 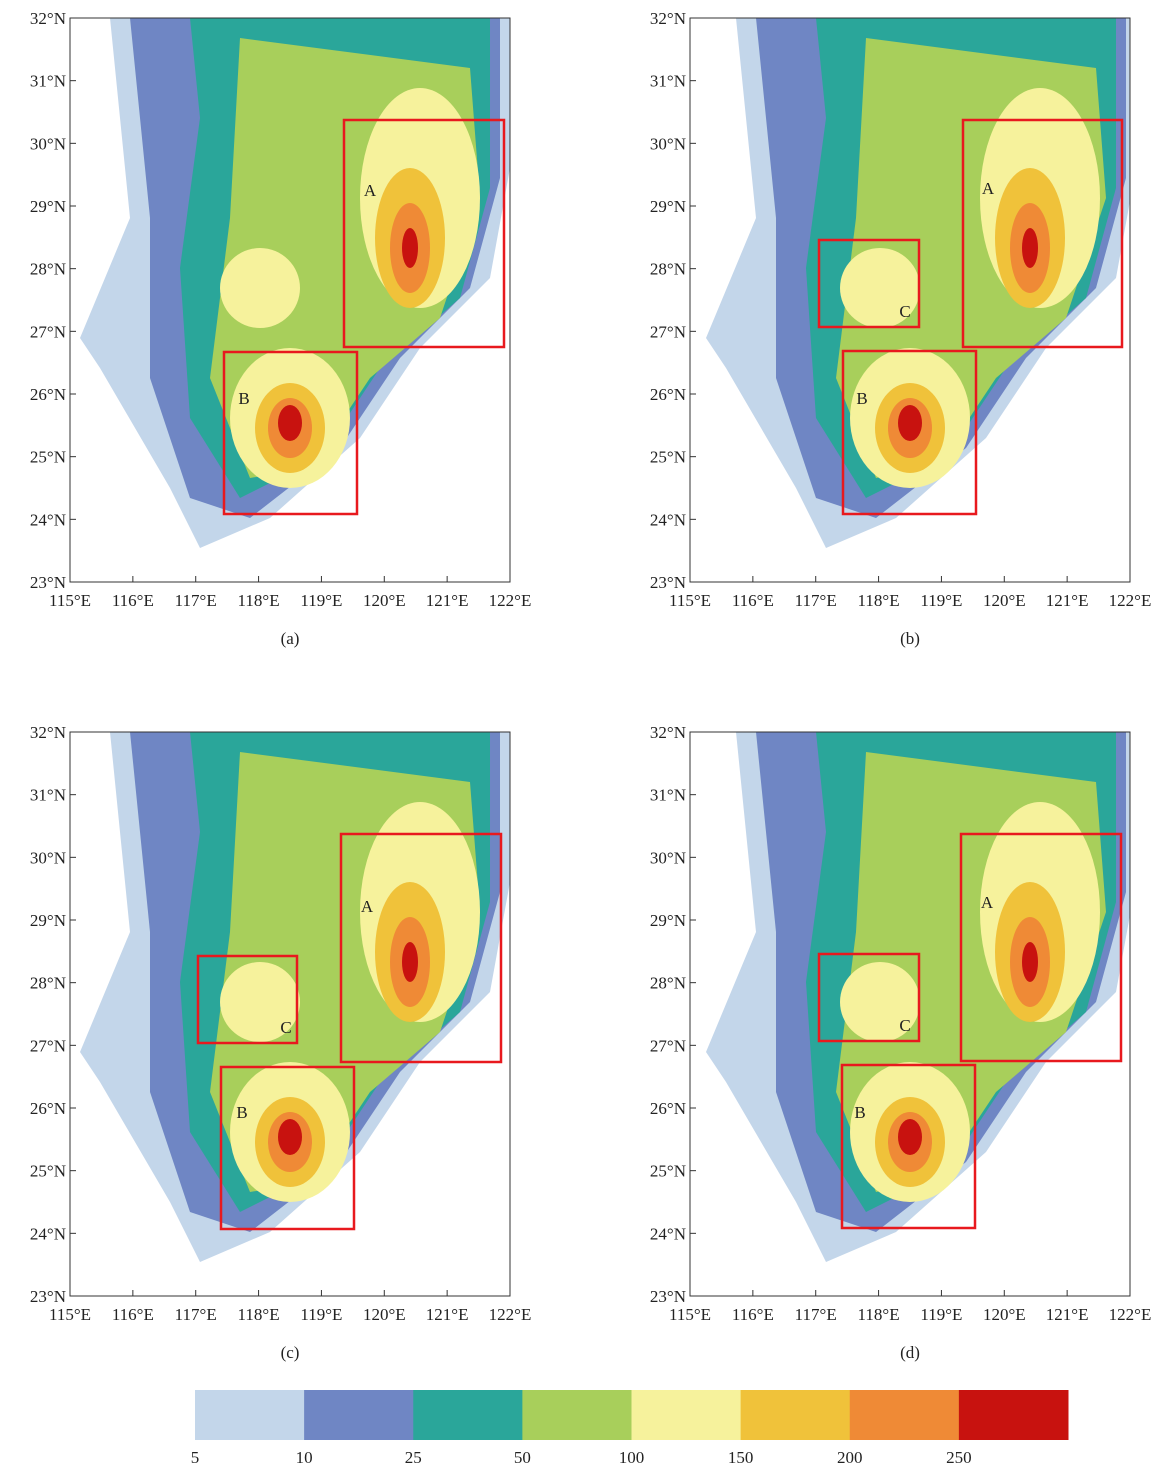 What do you see at coordinates (910, 1352) in the screenshot?
I see `panel-caption: (d)` at bounding box center [910, 1352].